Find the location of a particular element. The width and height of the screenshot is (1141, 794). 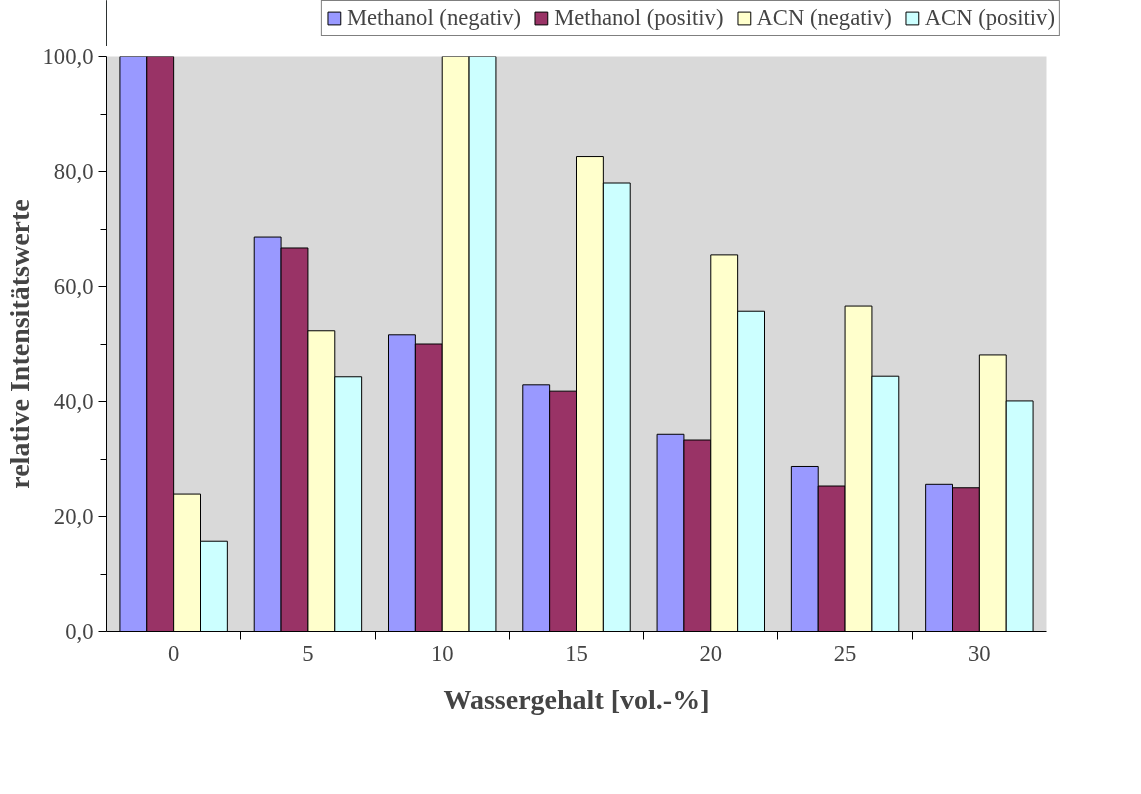

y-tick-label: 0,0 is located at coordinates (79, 631).